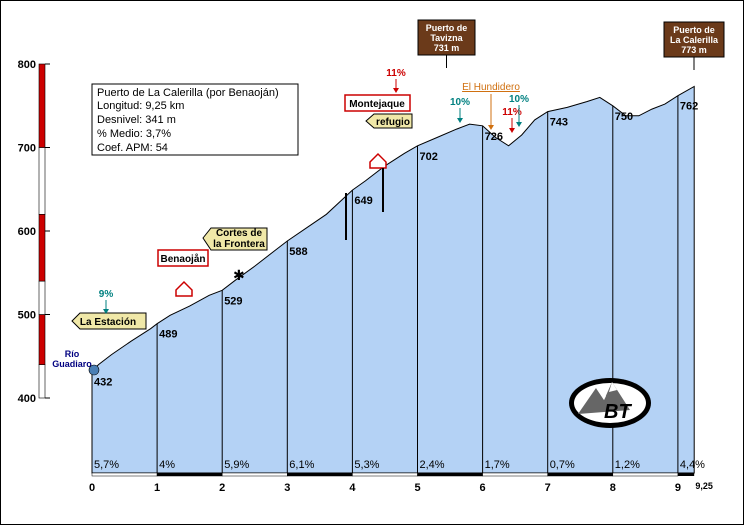 The image size is (744, 525). Describe the element at coordinates (168, 335) in the screenshot. I see `segment-altitude: 489` at that location.